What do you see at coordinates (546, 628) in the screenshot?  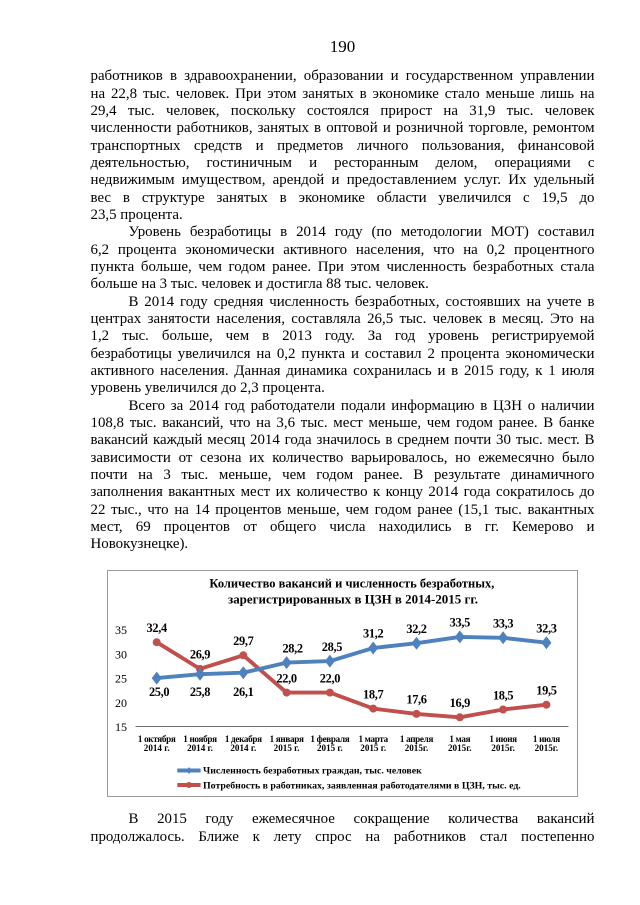 I see `svg-text: 32,3` at bounding box center [546, 628].